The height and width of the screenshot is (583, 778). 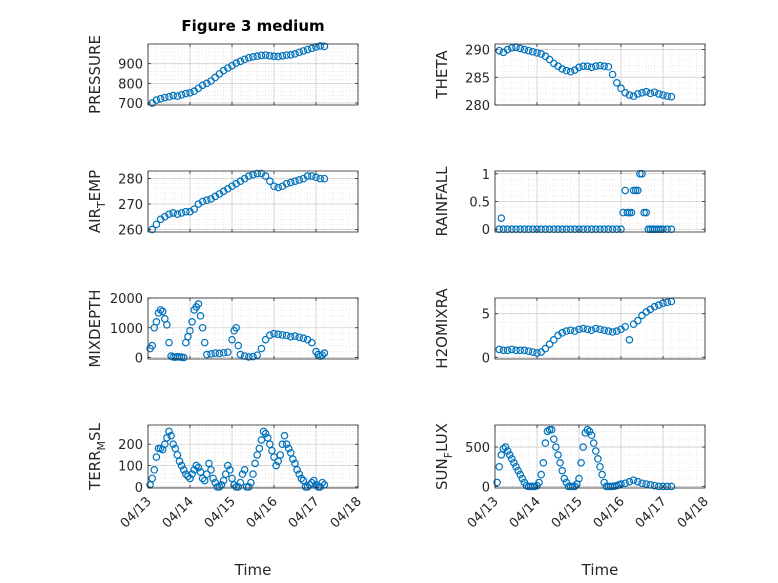 I want to click on y-axis-label: RAINFALL, so click(x=442, y=201).